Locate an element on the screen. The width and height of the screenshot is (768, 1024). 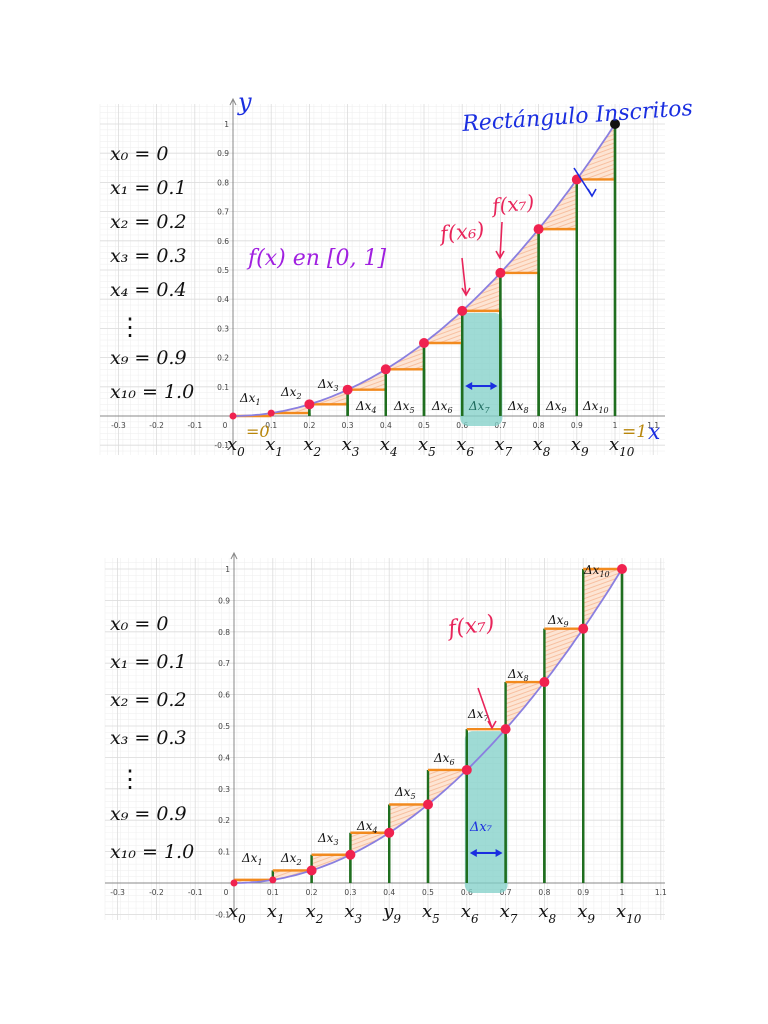
delta-label: Δx2 is located at coordinates (291, 859).